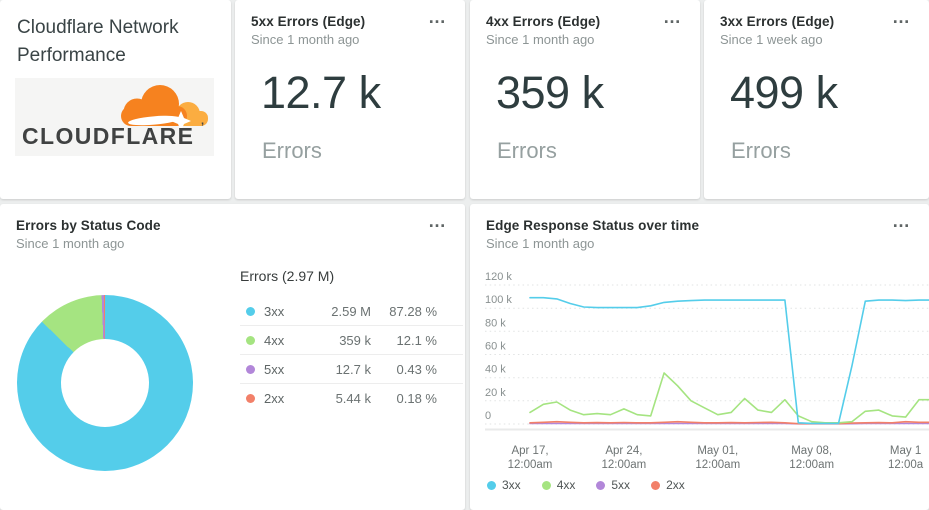  I want to click on pie-legend-row: 4xx 359 k 12.1 %, so click(351, 339).